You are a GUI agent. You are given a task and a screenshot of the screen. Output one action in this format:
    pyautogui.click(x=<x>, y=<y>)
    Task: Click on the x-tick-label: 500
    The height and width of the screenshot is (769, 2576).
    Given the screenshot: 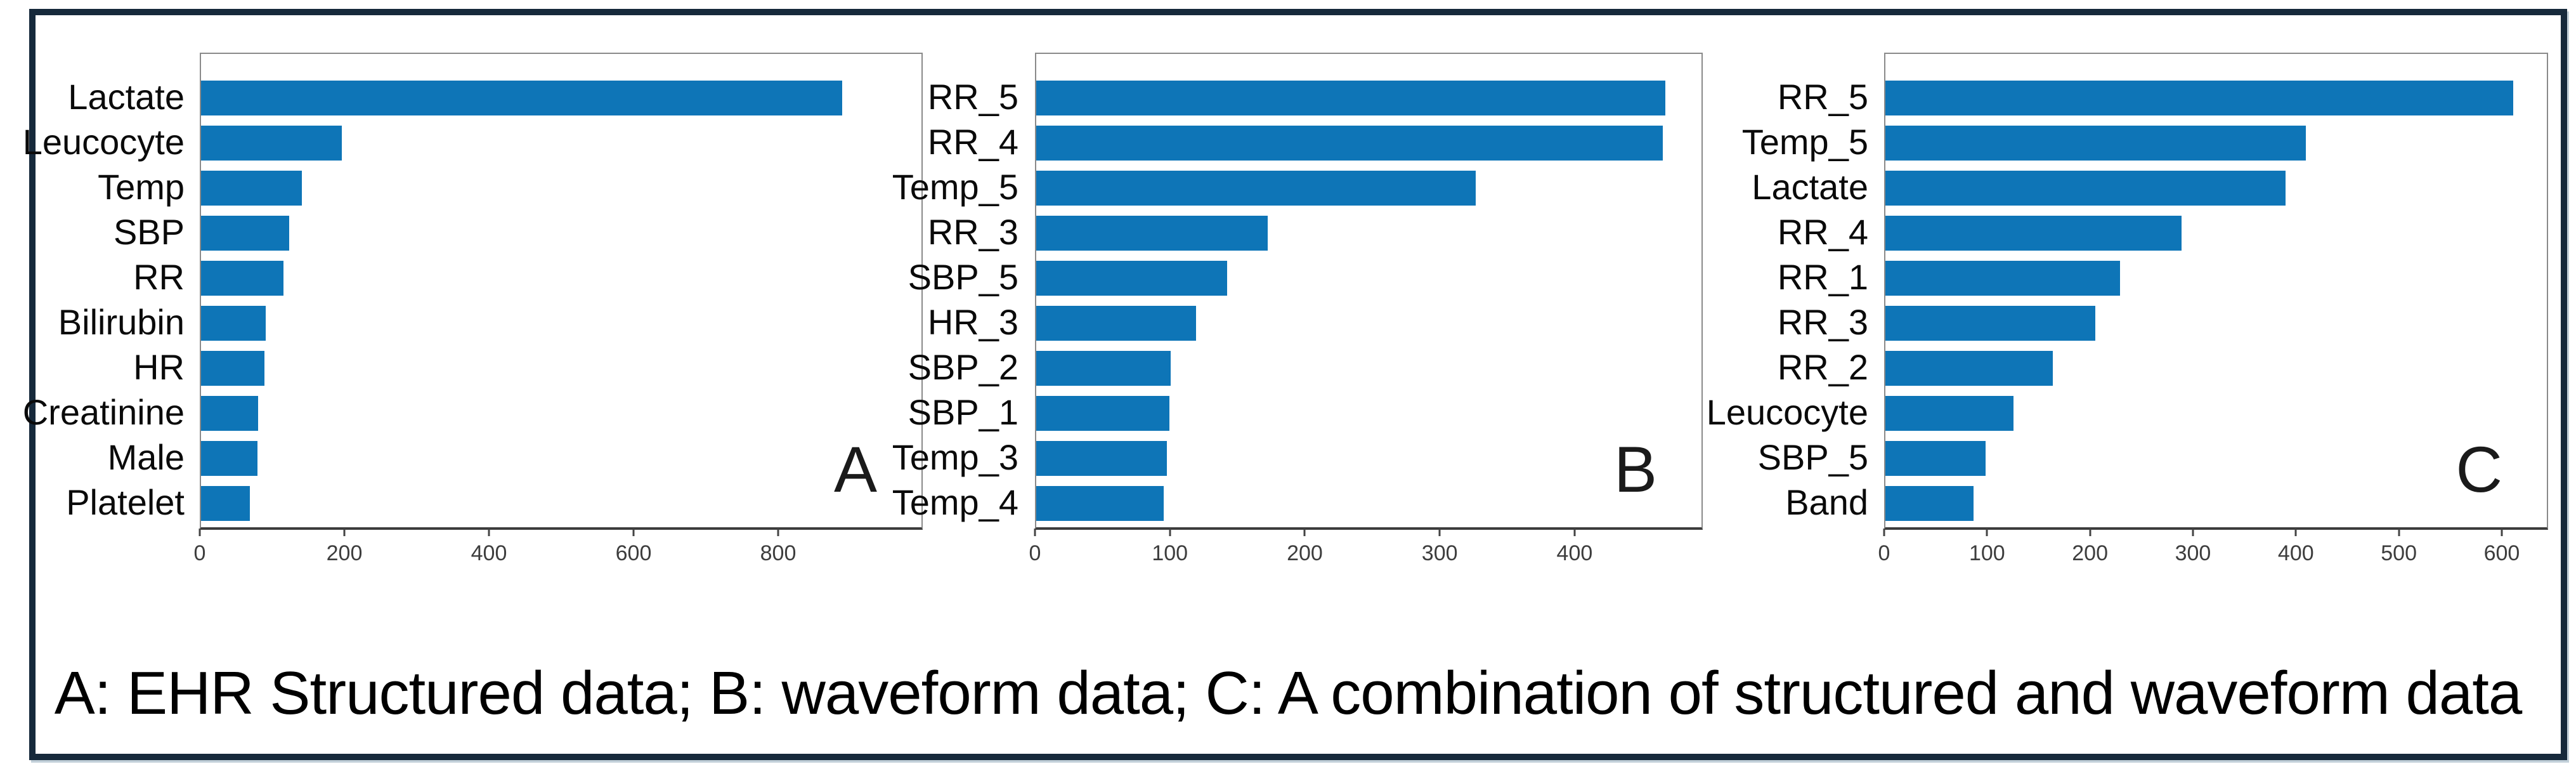 What is the action you would take?
    pyautogui.click(x=2399, y=553)
    